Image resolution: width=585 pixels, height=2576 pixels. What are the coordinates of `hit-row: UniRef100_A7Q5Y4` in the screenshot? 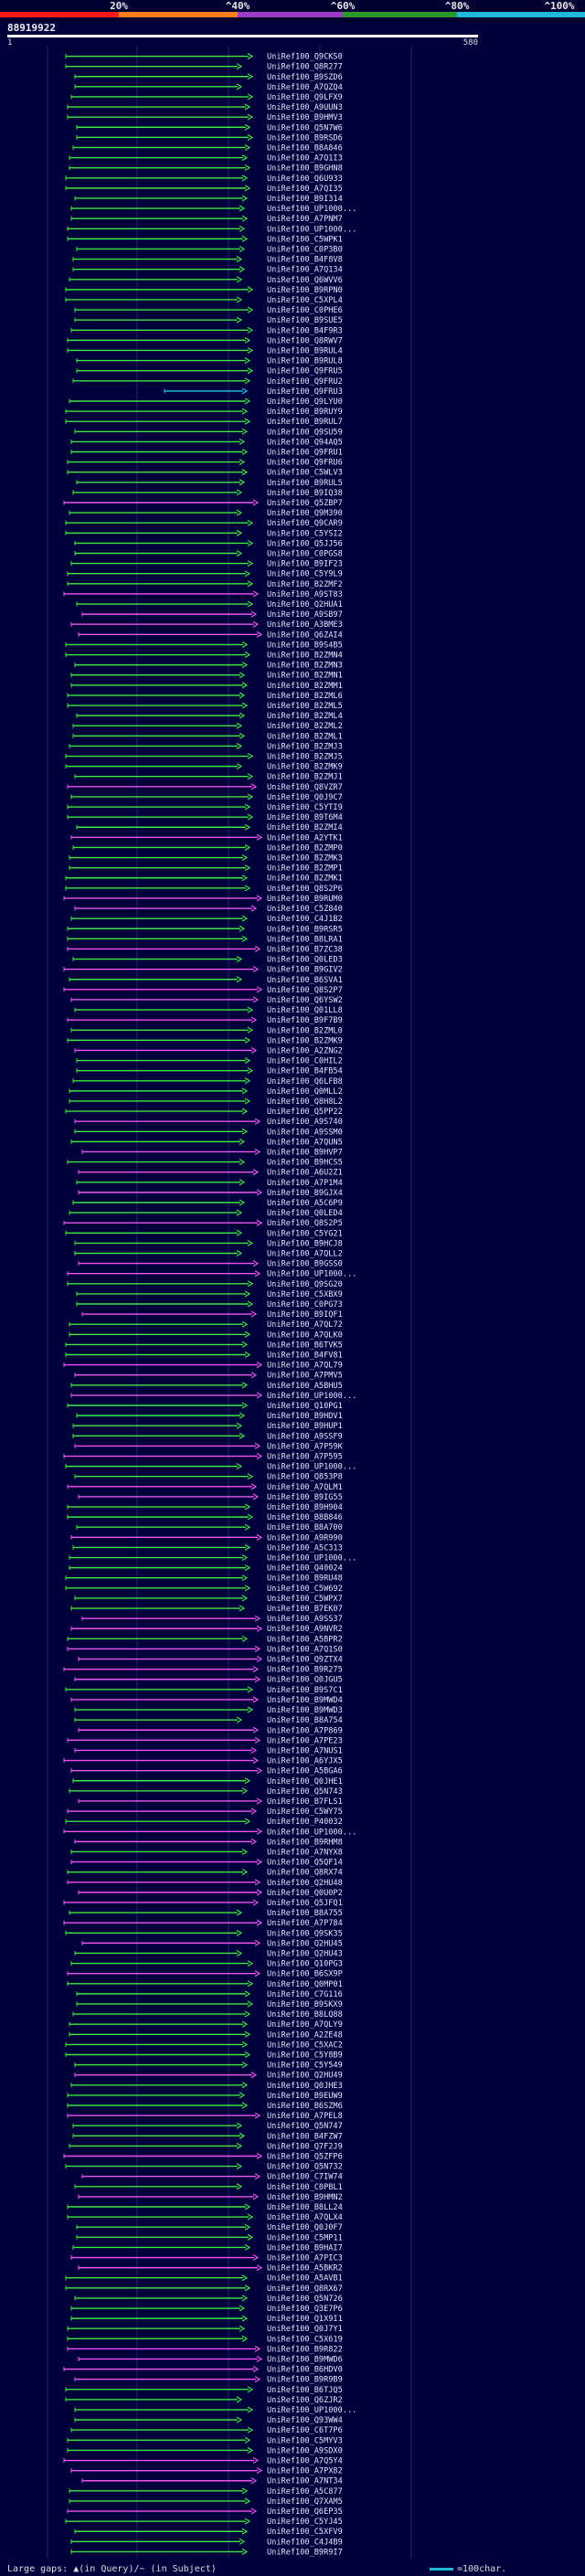 It's located at (203, 2461).